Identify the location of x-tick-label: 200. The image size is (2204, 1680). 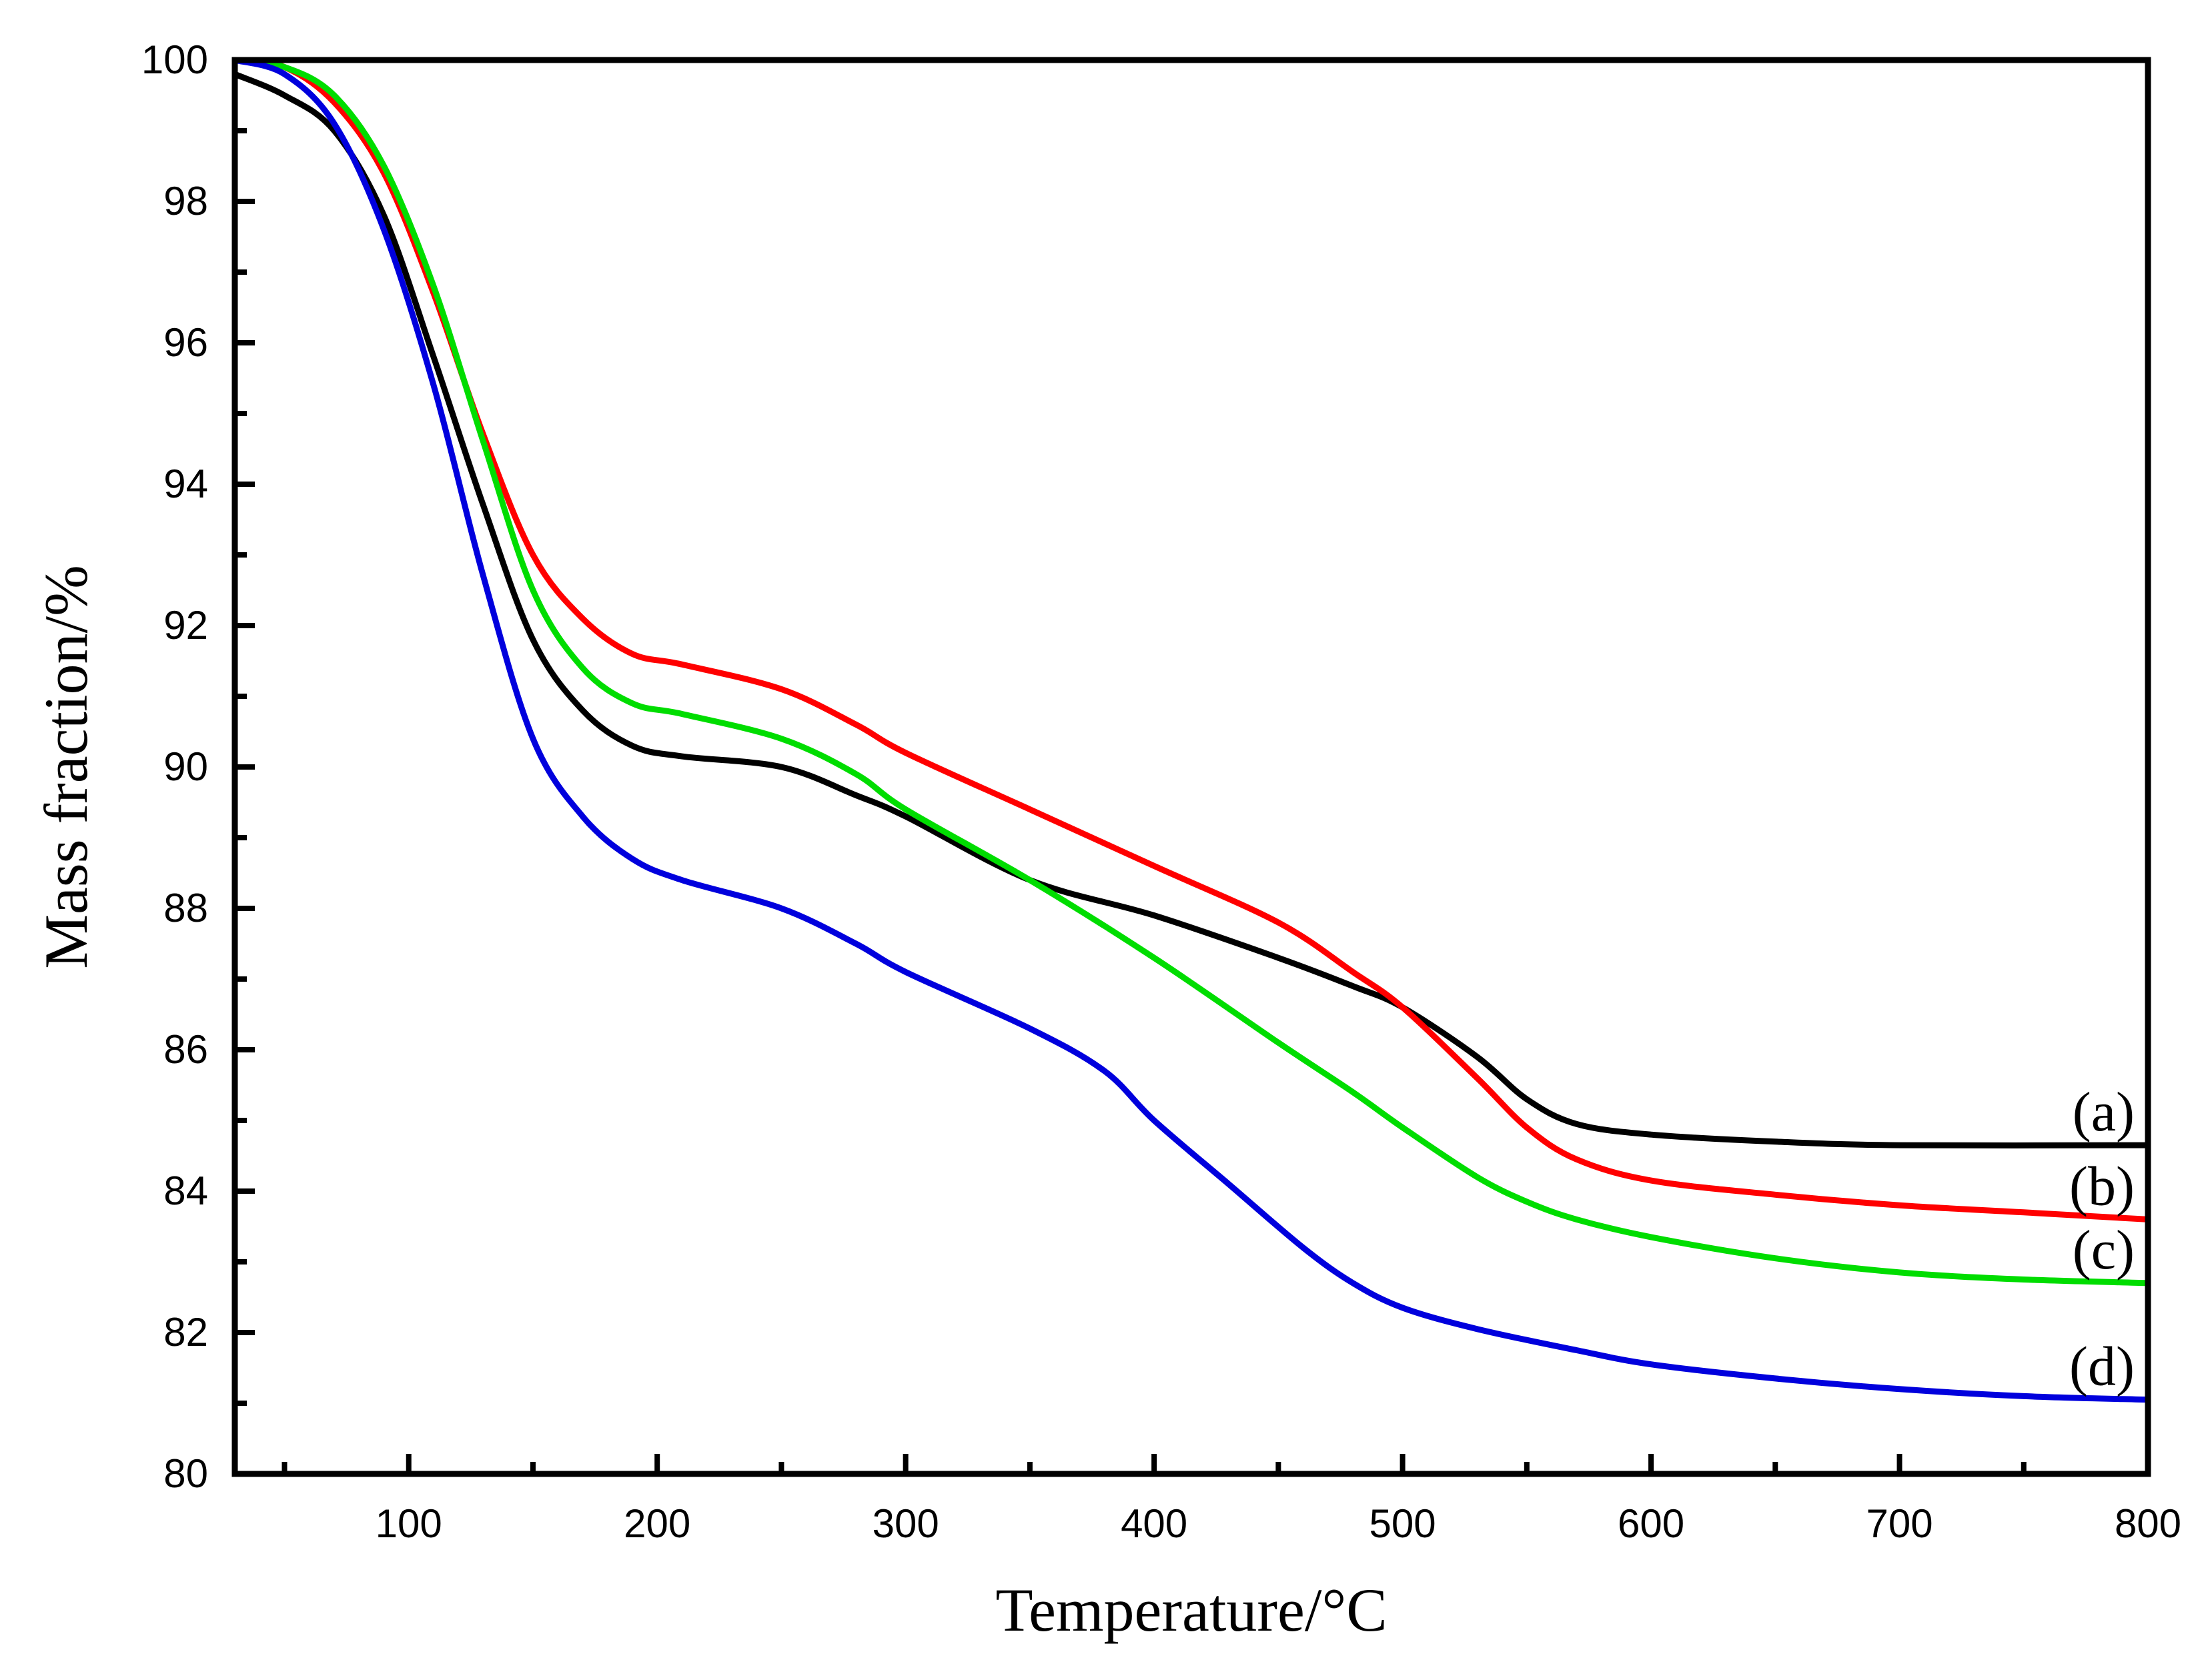
(657, 1523).